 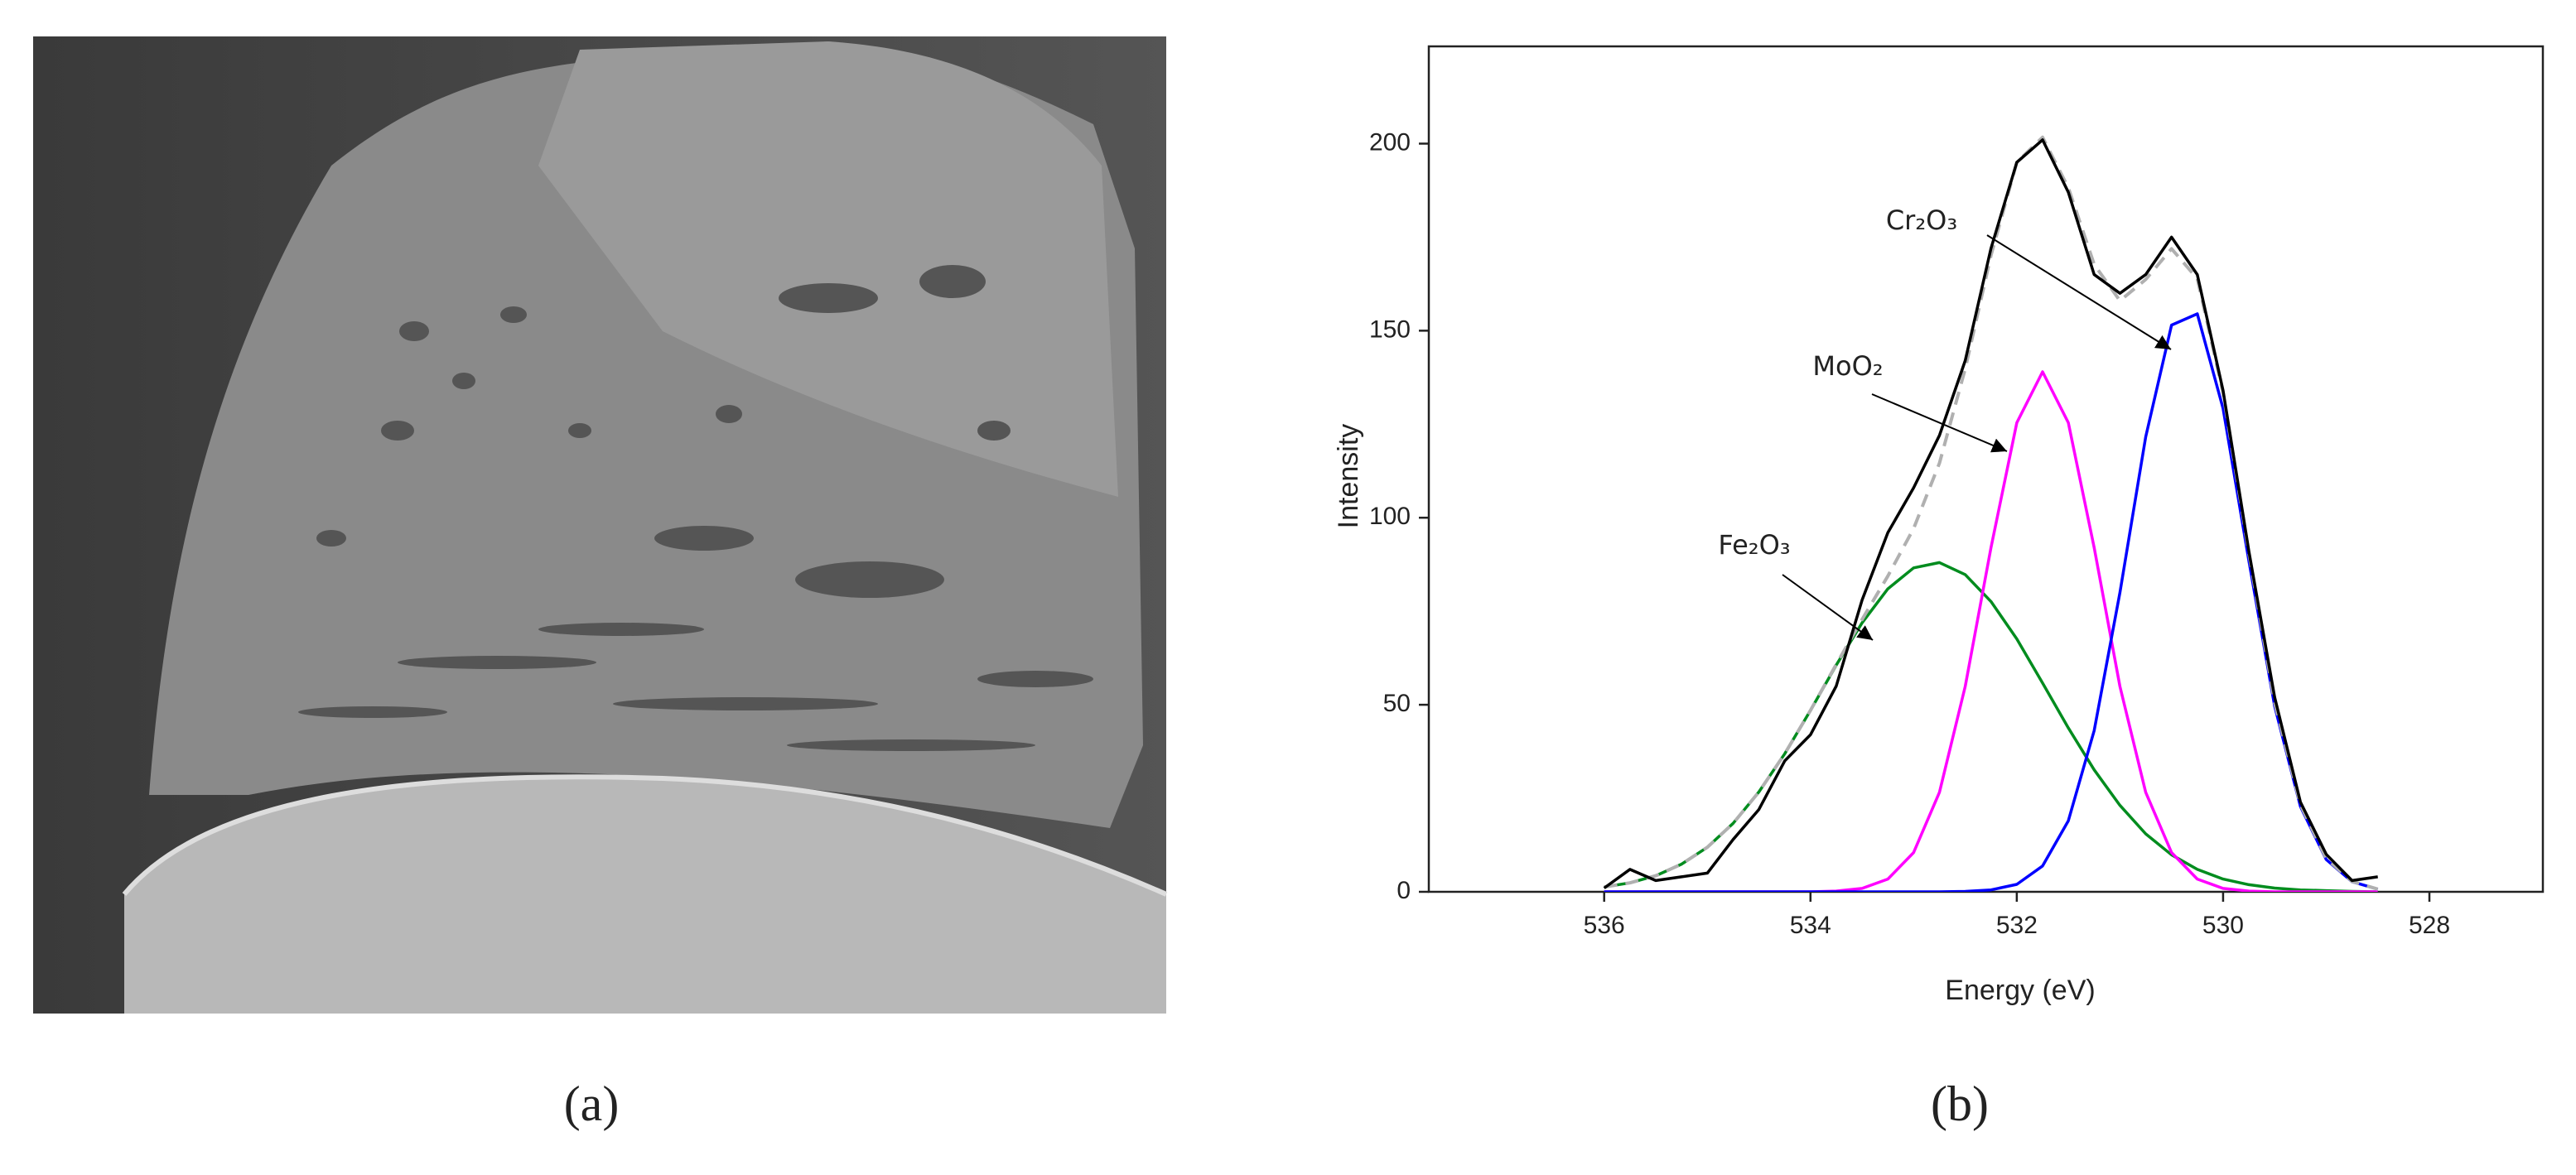 What do you see at coordinates (2017, 925) in the screenshot?
I see `x-tick-label: 532` at bounding box center [2017, 925].